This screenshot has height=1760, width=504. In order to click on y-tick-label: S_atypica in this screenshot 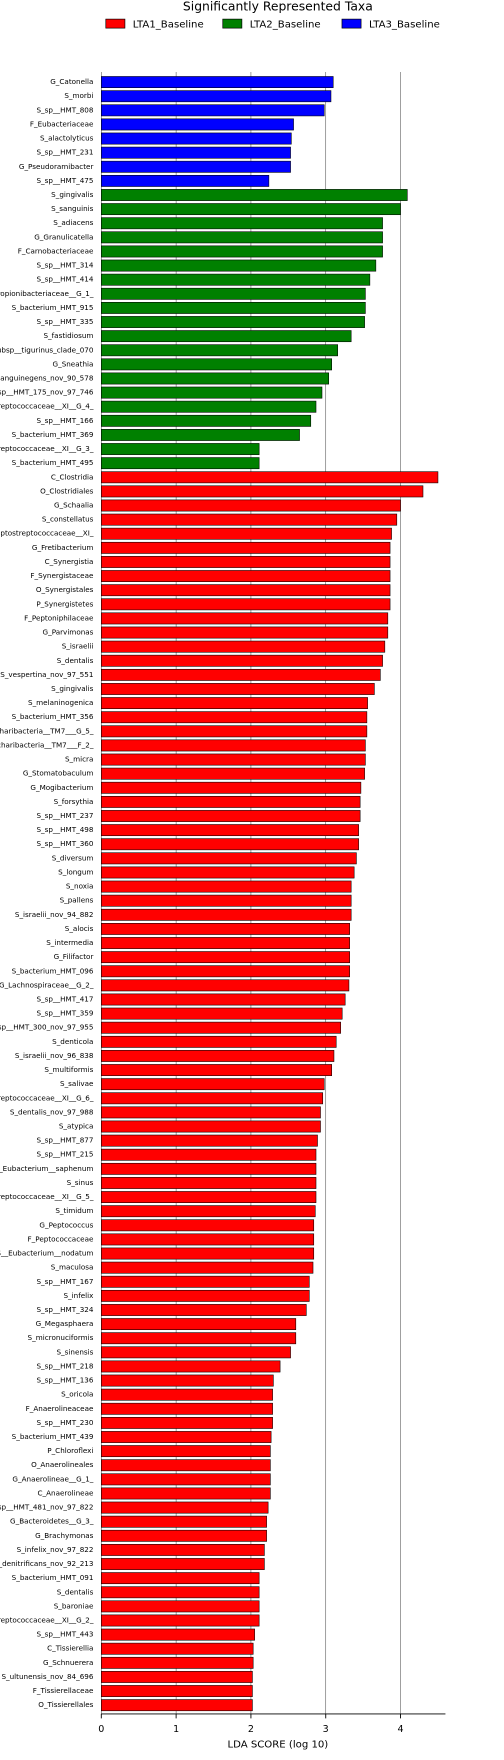, I will do `click(76, 1126)`.